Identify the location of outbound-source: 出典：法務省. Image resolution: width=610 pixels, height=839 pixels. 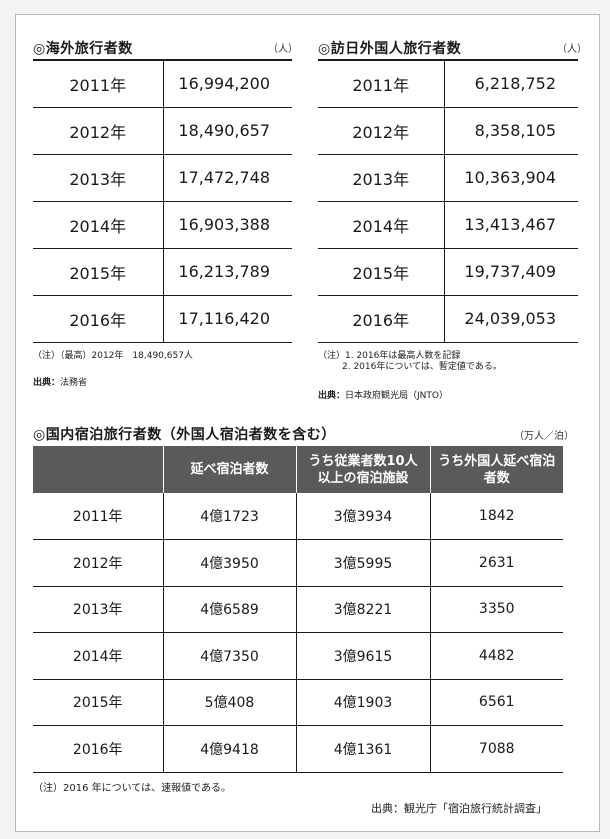
(60, 381).